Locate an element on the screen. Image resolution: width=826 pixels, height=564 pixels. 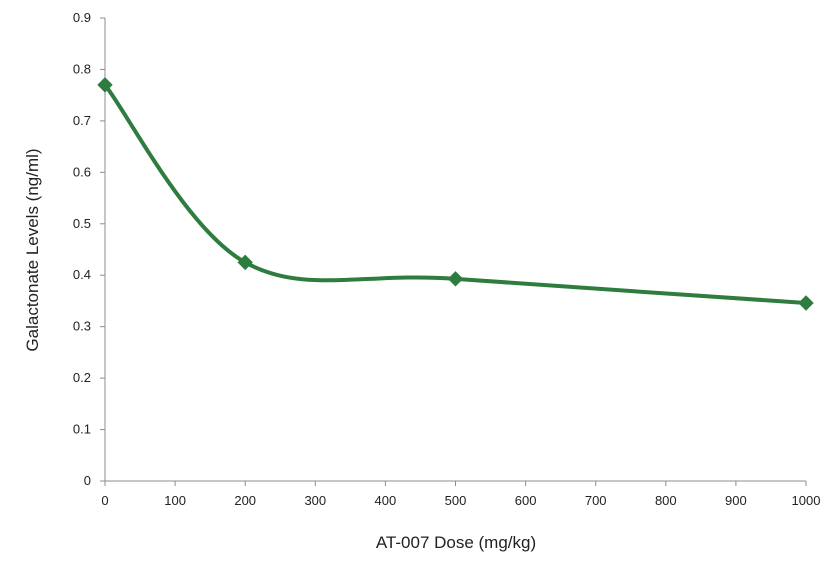
x-tick-label: 0 is located at coordinates (104, 500).